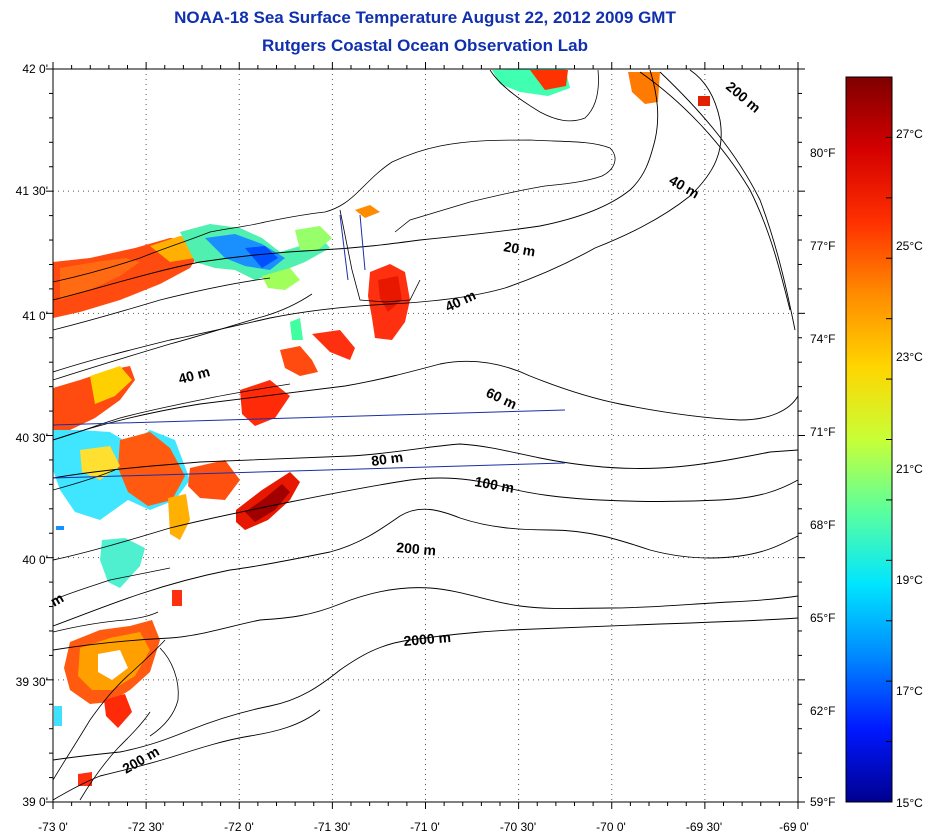 The image size is (936, 840). Describe the element at coordinates (416, 548) in the screenshot. I see `contour-label-200m: 200 m` at that location.